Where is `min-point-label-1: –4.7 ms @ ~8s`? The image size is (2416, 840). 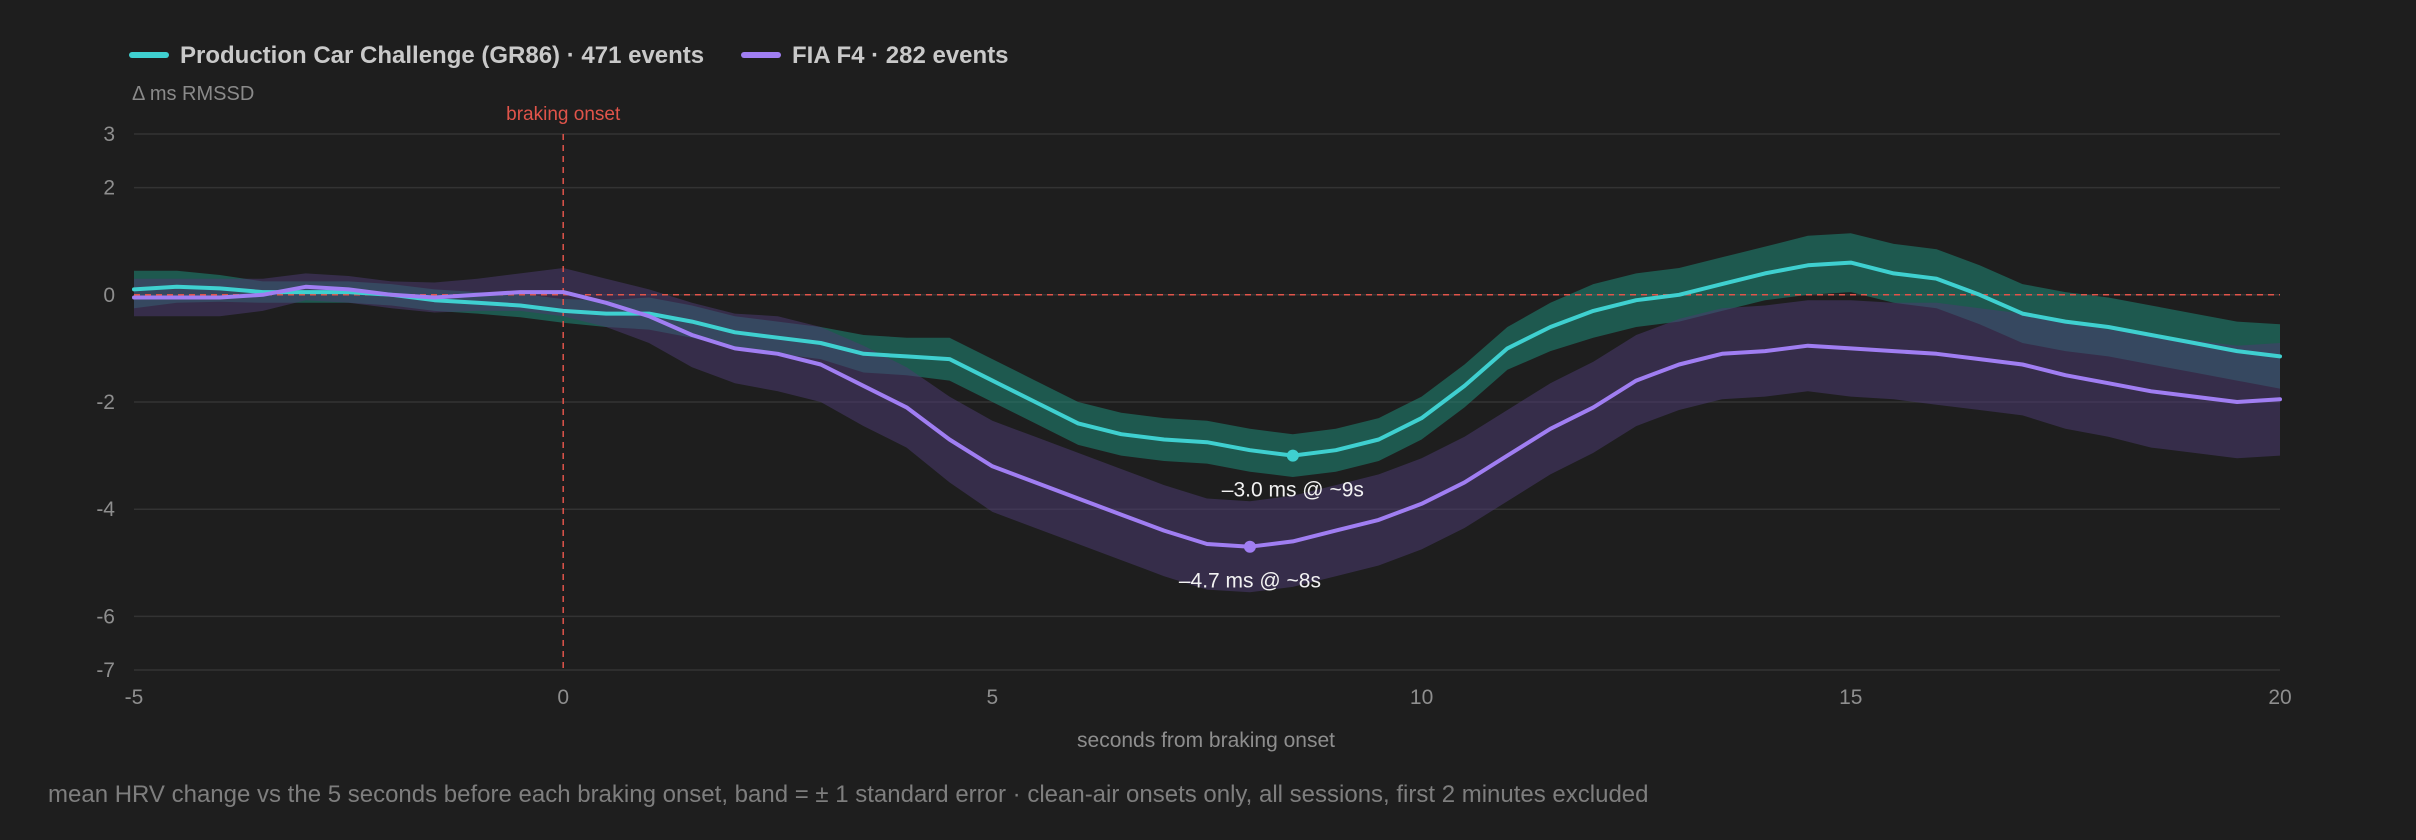 min-point-label-1: –4.7 ms @ ~8s is located at coordinates (1250, 581).